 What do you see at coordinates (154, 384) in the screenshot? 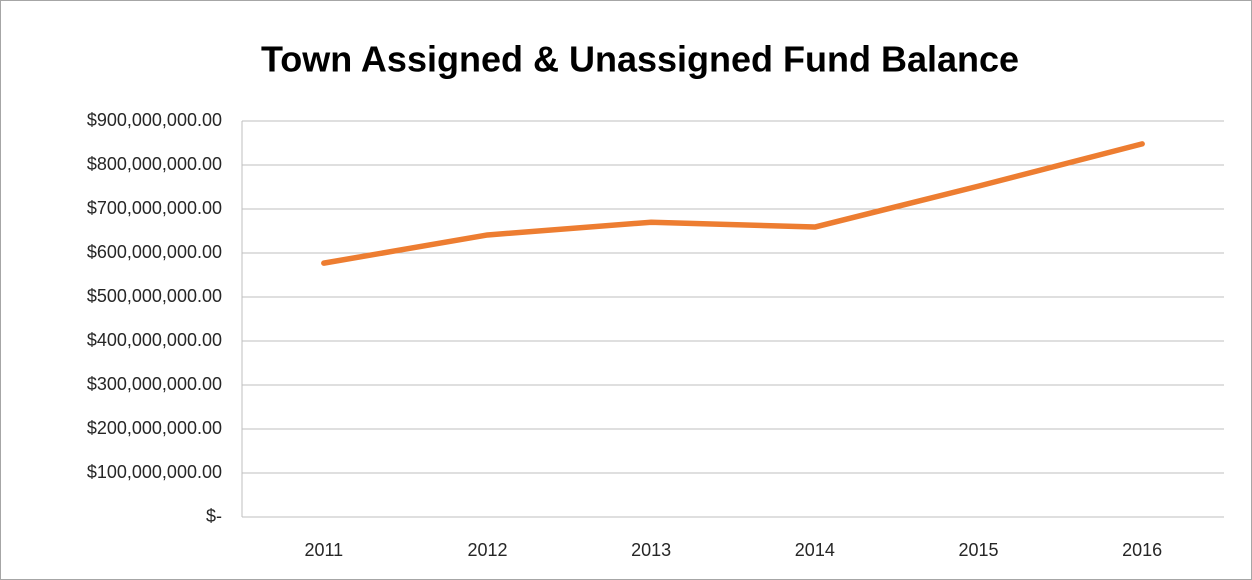
I see `y-tick-label: $300,000,000.00` at bounding box center [154, 384].